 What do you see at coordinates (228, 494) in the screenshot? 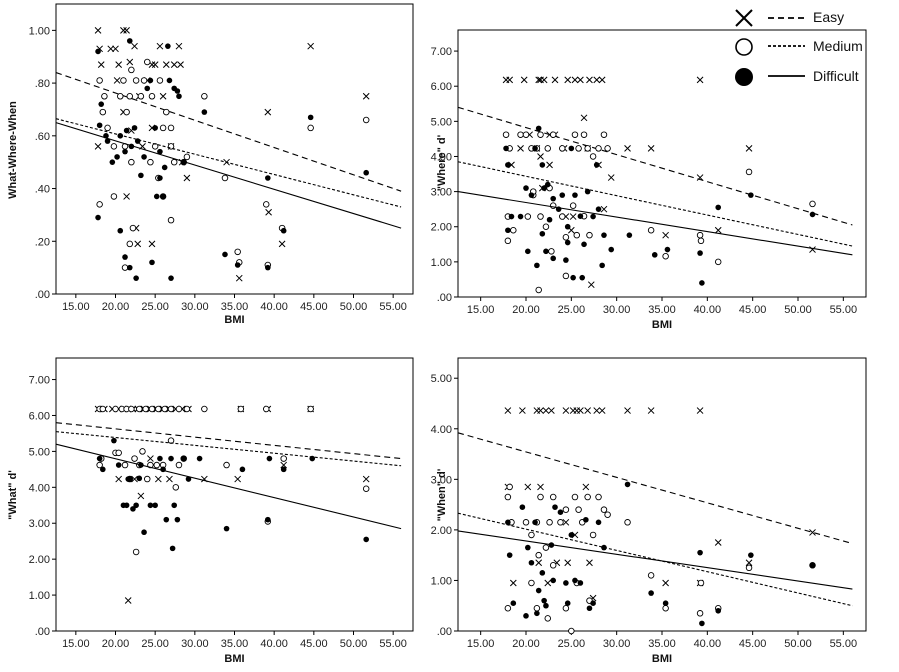
I see `series-difficult` at bounding box center [228, 494].